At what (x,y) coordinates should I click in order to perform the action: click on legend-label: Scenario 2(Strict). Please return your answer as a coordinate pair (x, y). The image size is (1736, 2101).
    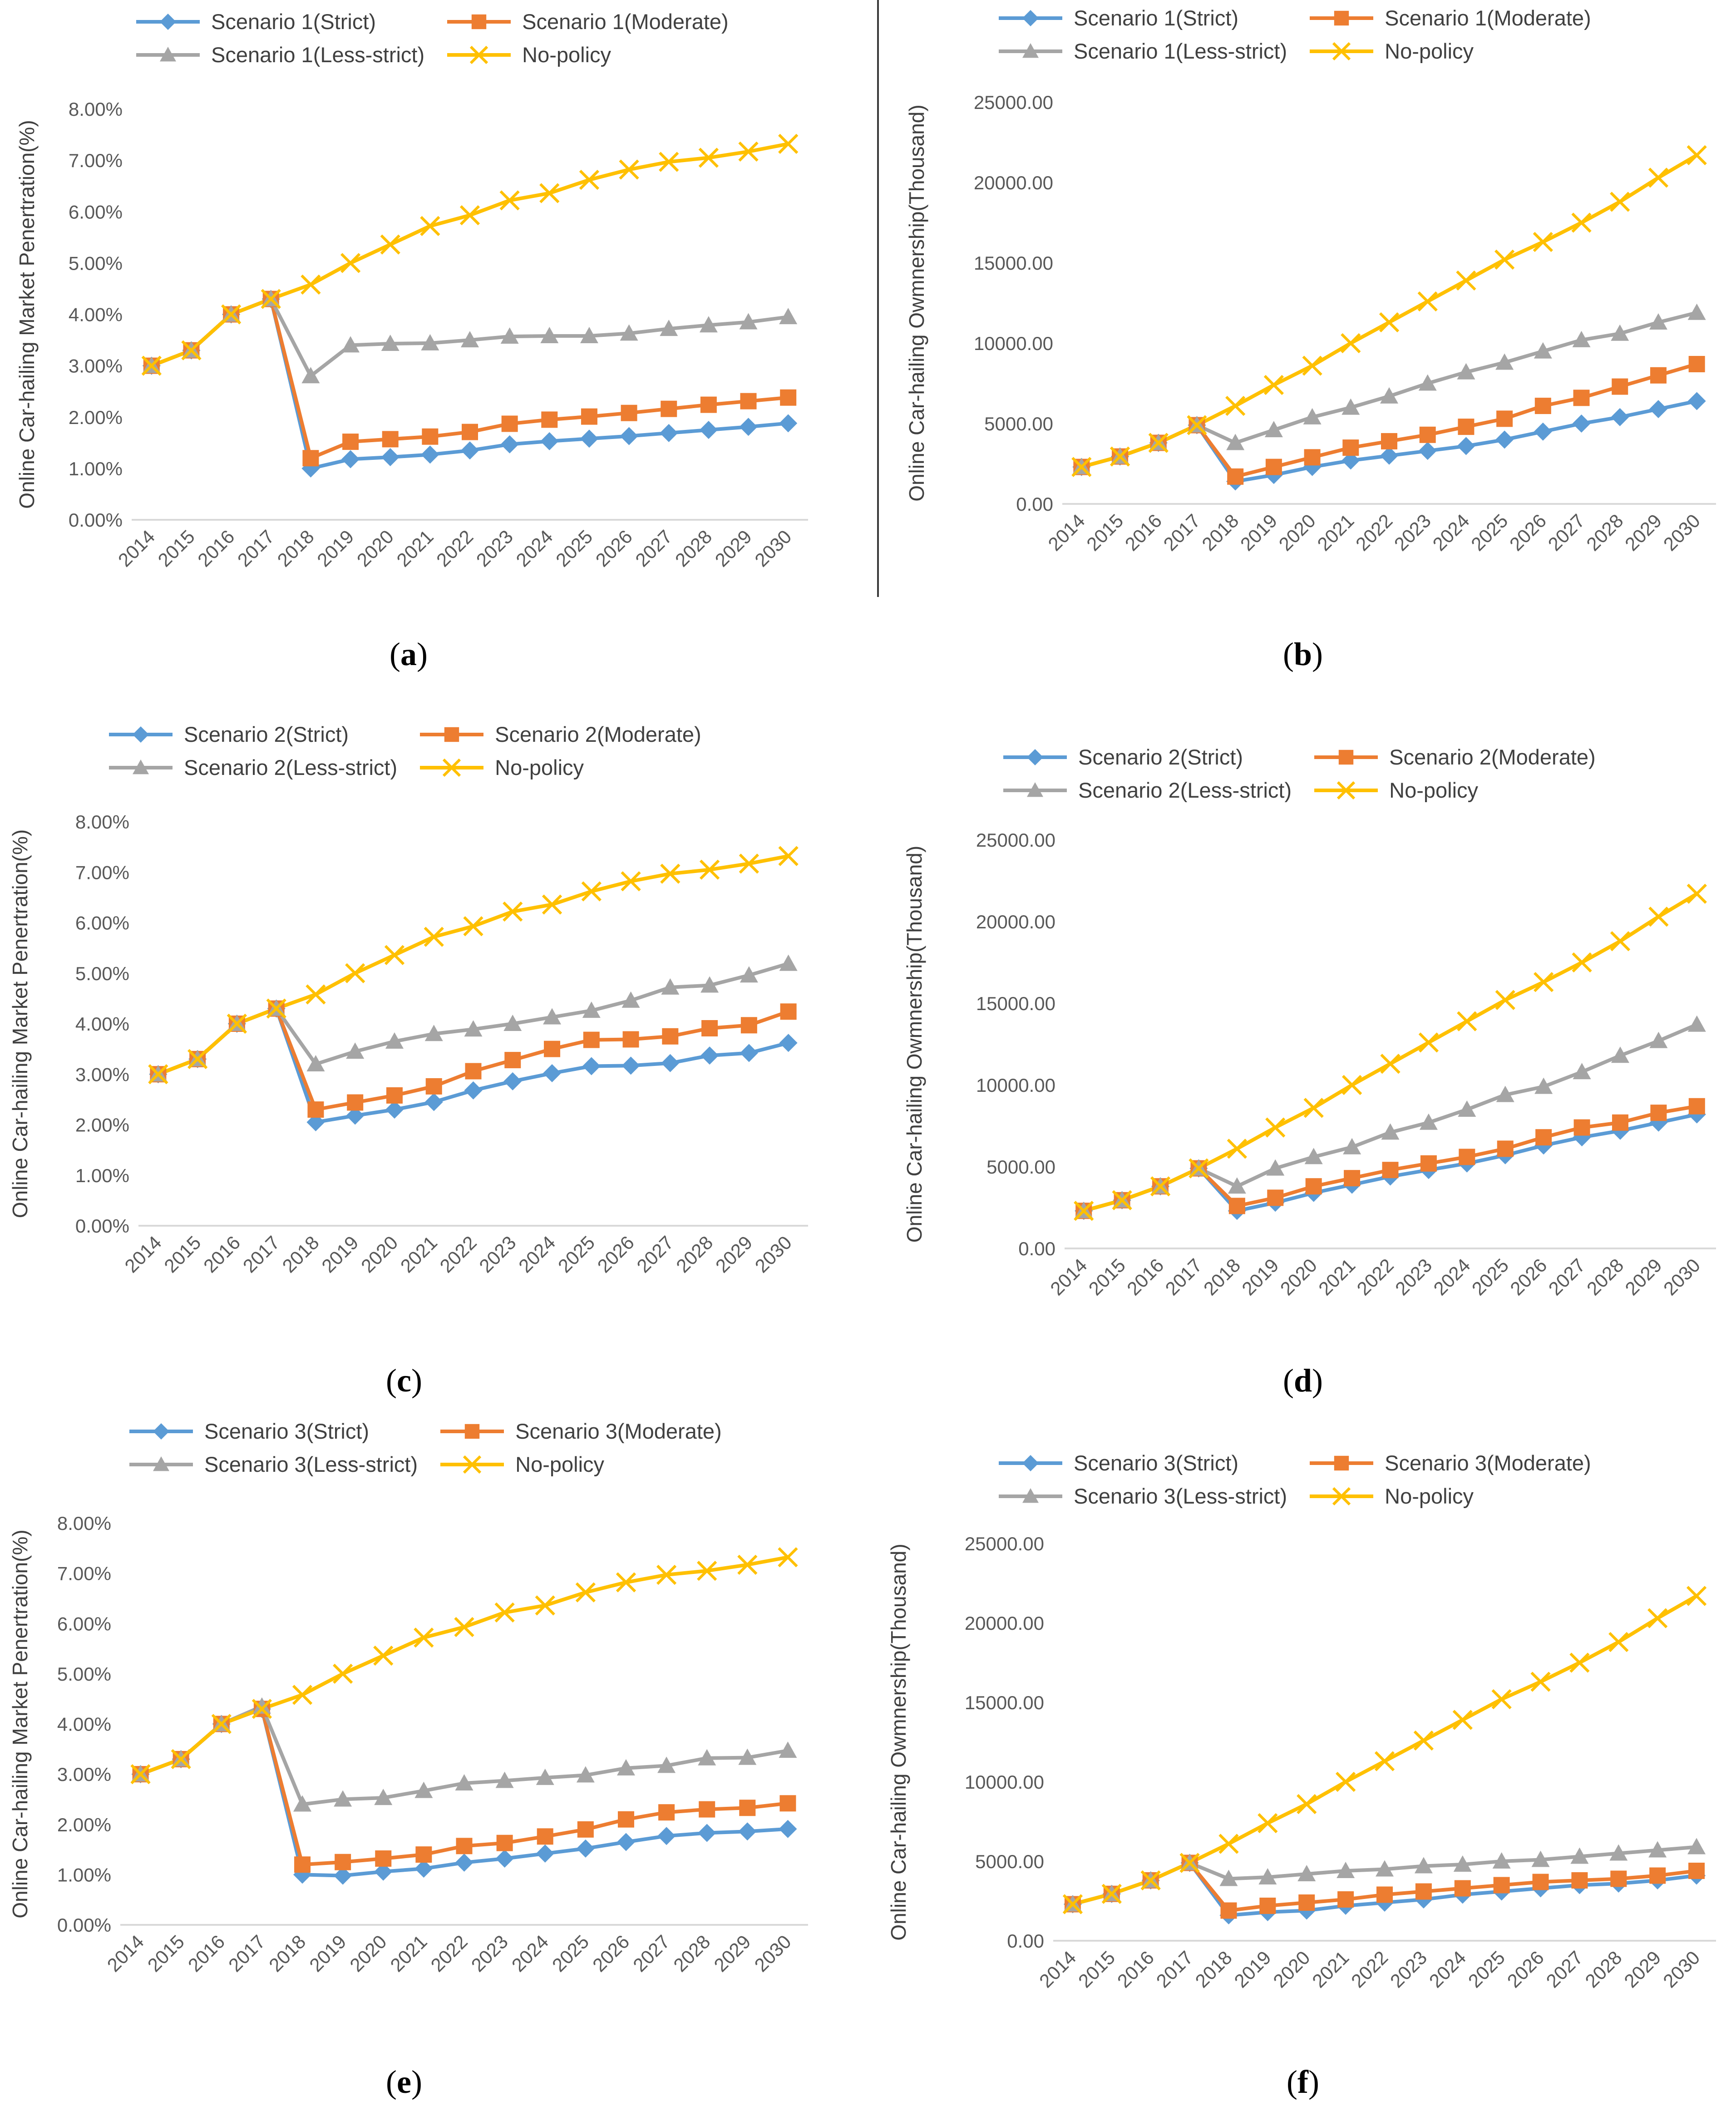
    Looking at the image, I should click on (1160, 757).